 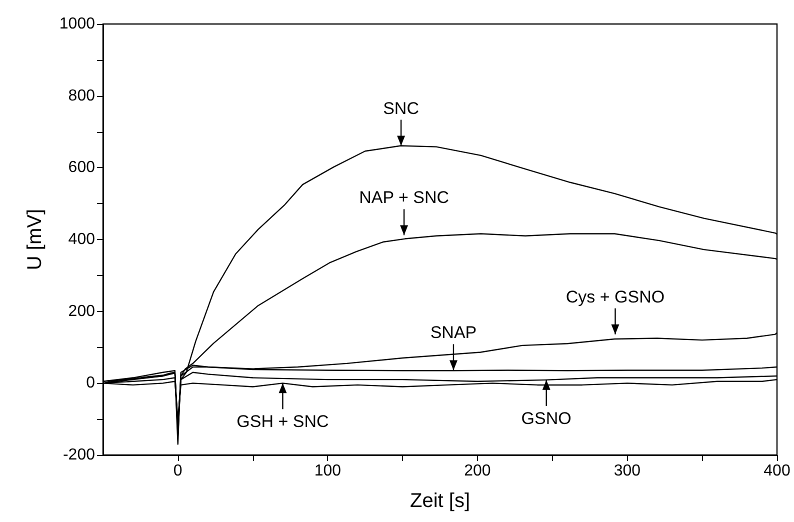 I want to click on x-tick-label: 300, so click(x=627, y=471).